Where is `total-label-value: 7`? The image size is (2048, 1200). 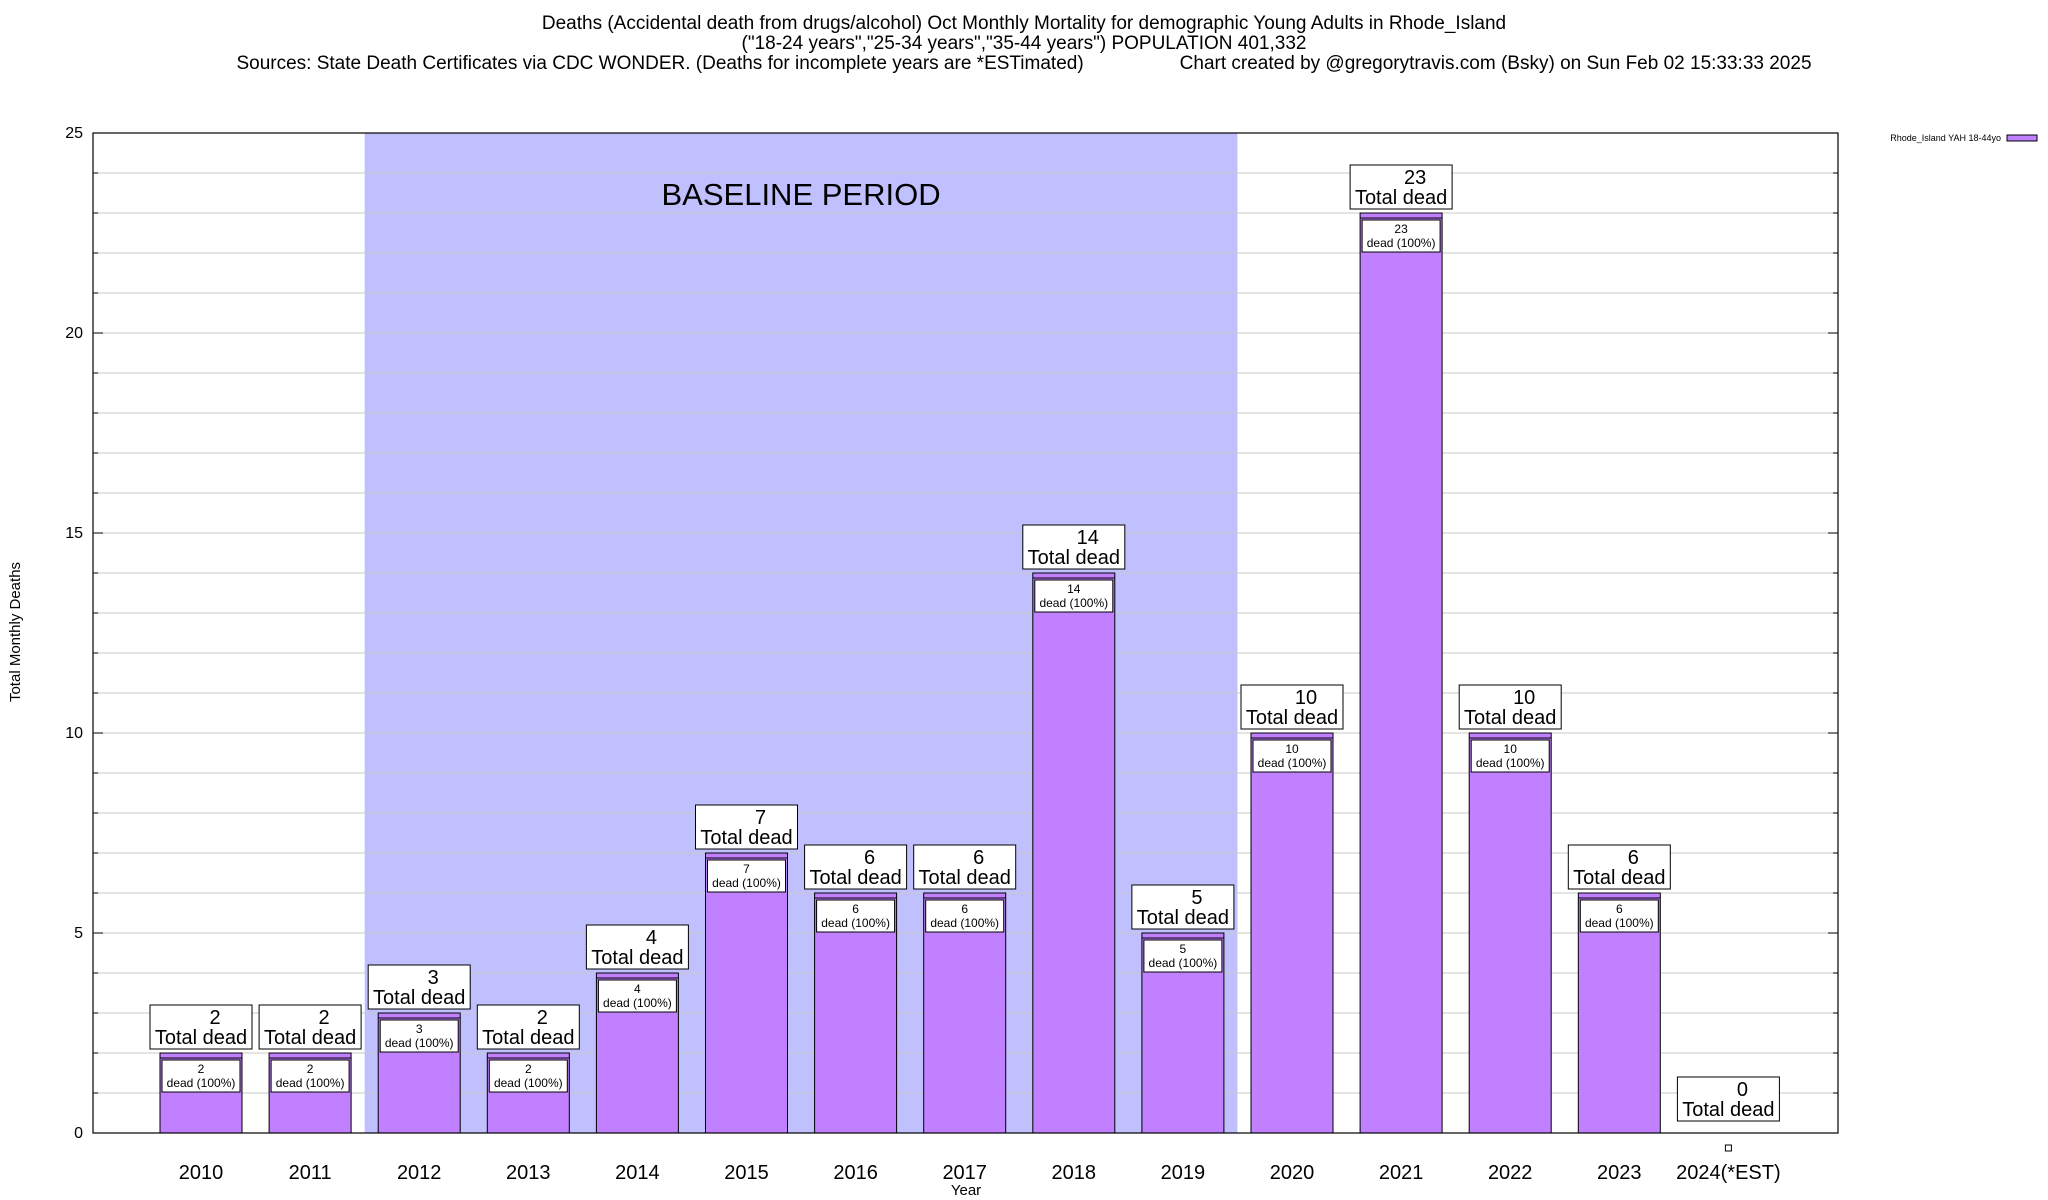 total-label-value: 7 is located at coordinates (760, 818).